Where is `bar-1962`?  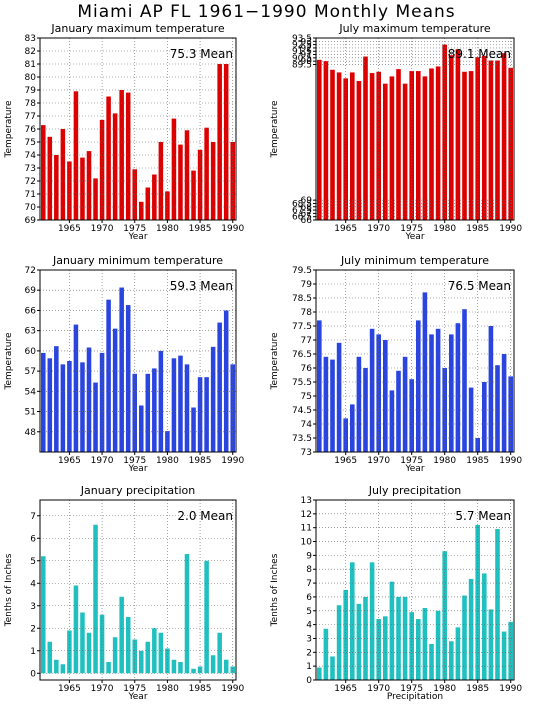 bar-1962 is located at coordinates (326, 404).